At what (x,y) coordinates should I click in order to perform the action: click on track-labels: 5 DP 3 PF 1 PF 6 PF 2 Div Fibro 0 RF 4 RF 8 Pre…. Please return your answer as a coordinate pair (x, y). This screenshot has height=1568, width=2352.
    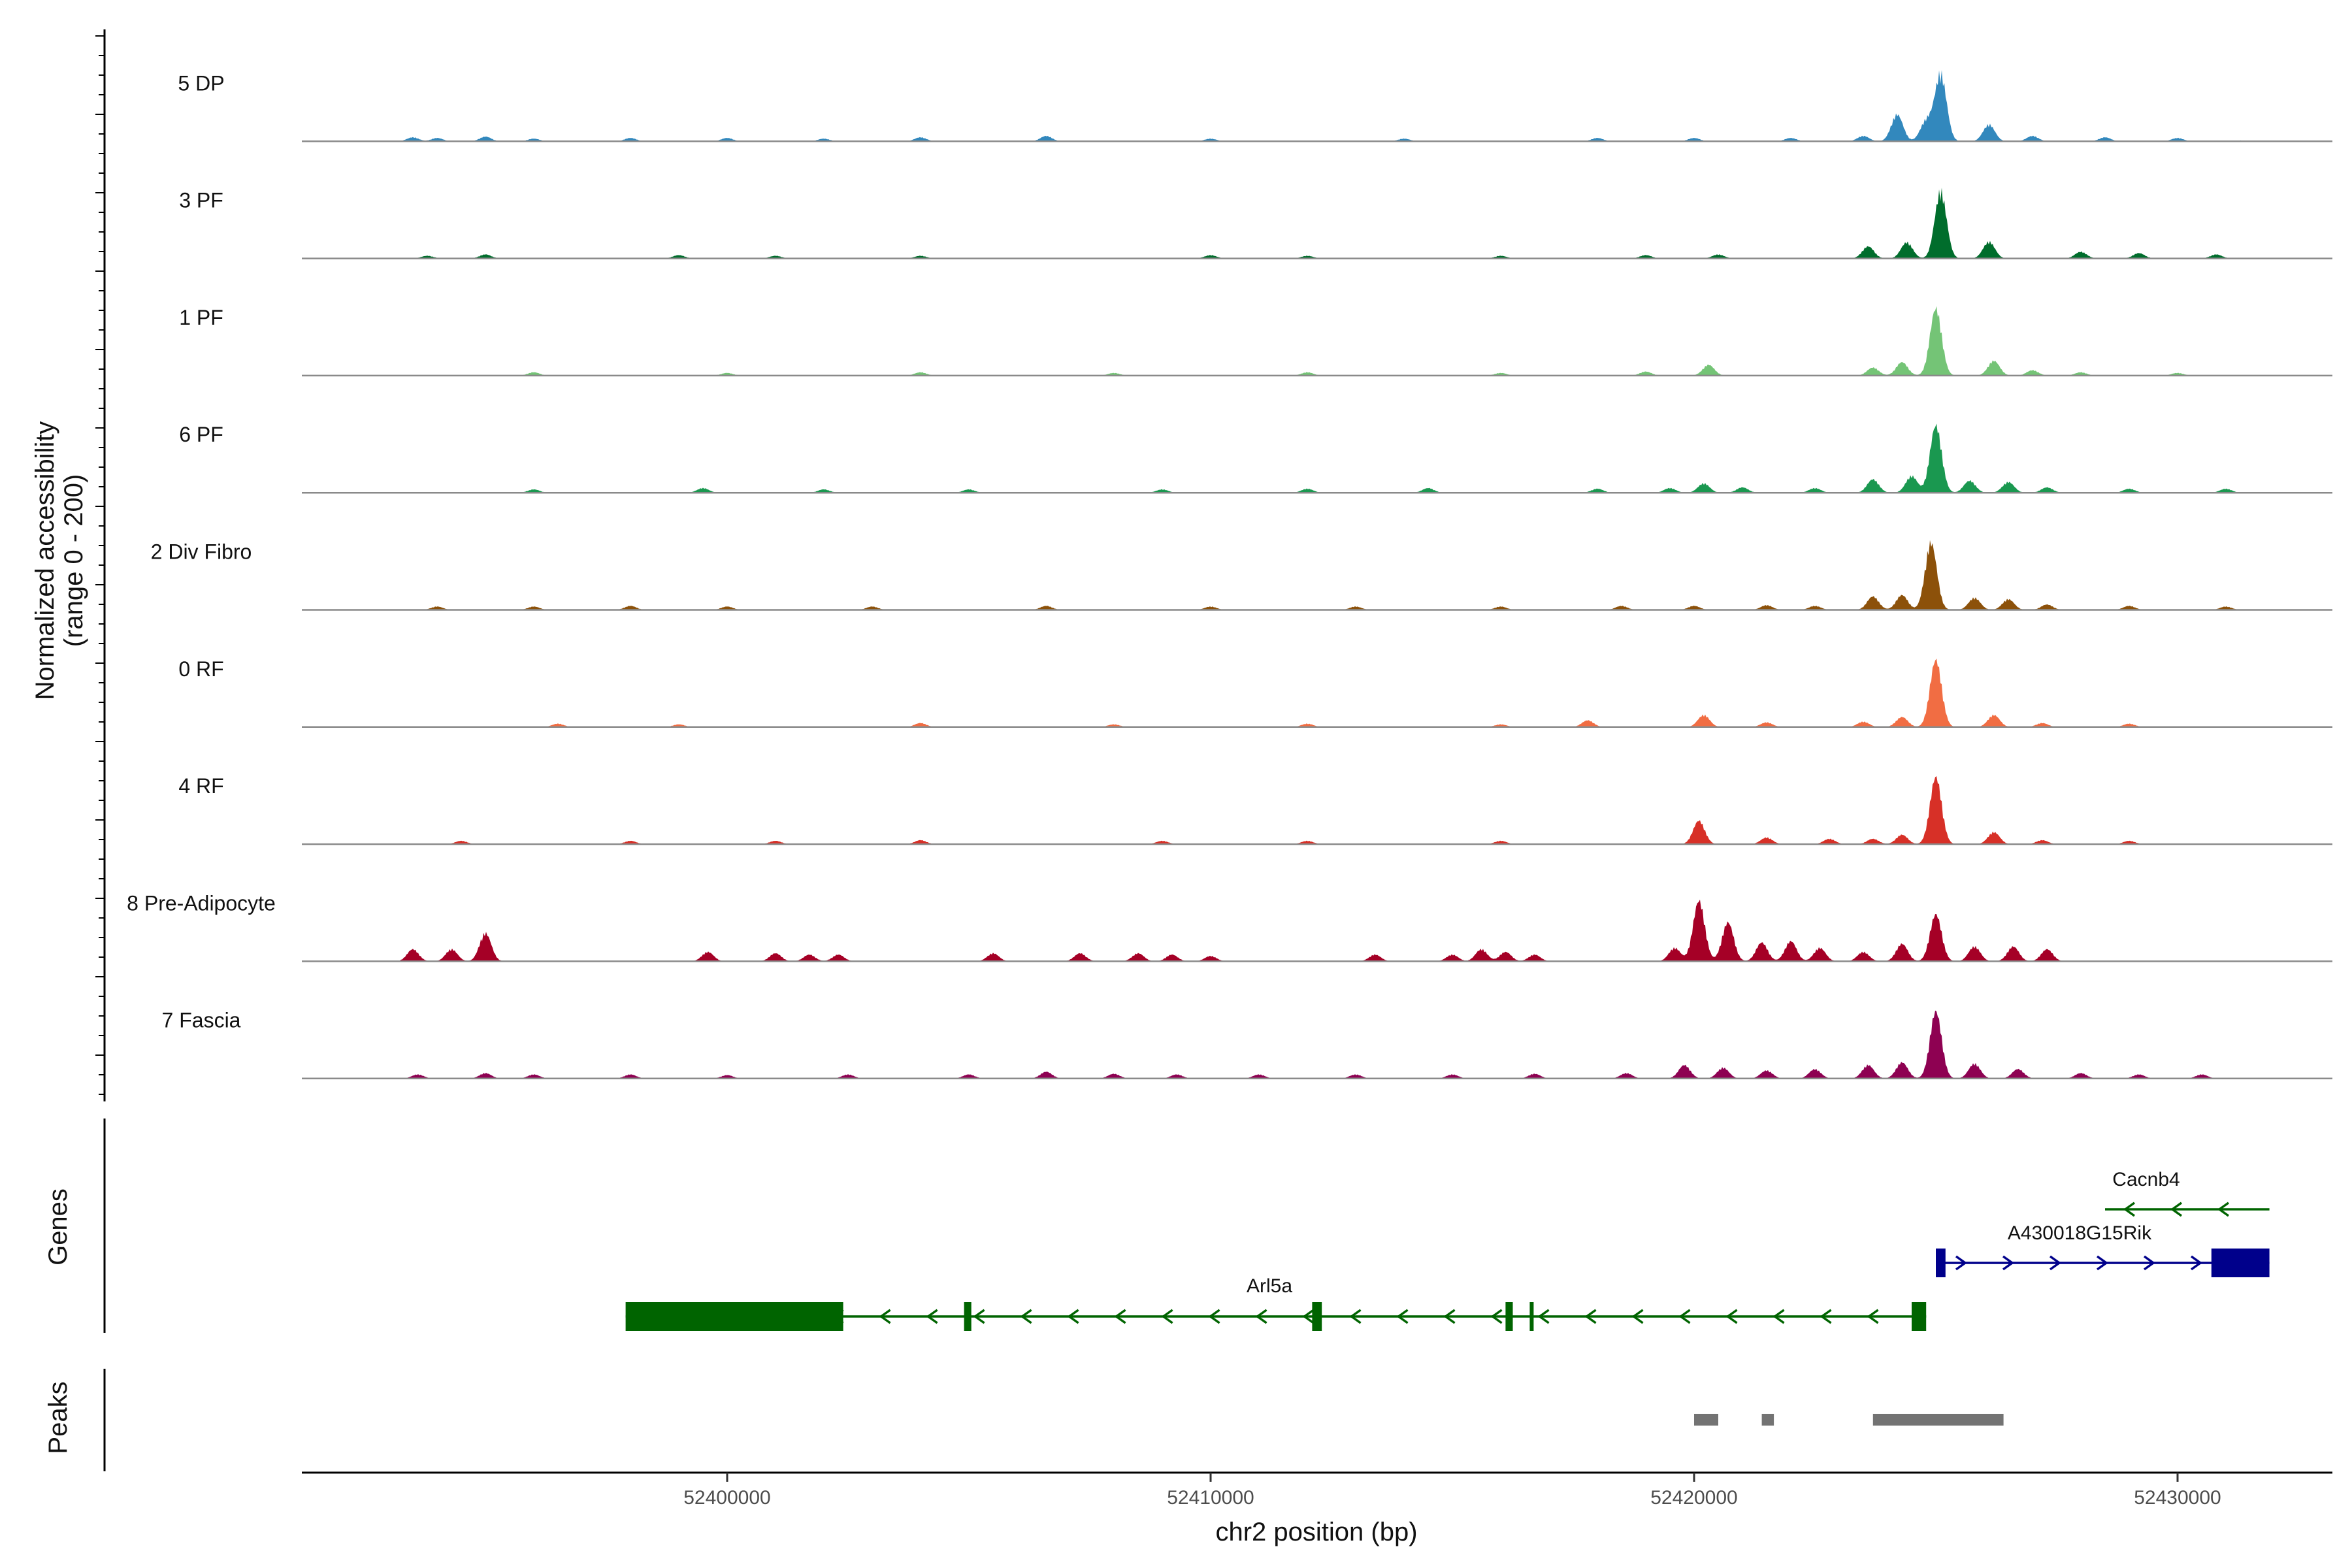
    Looking at the image, I should click on (201, 551).